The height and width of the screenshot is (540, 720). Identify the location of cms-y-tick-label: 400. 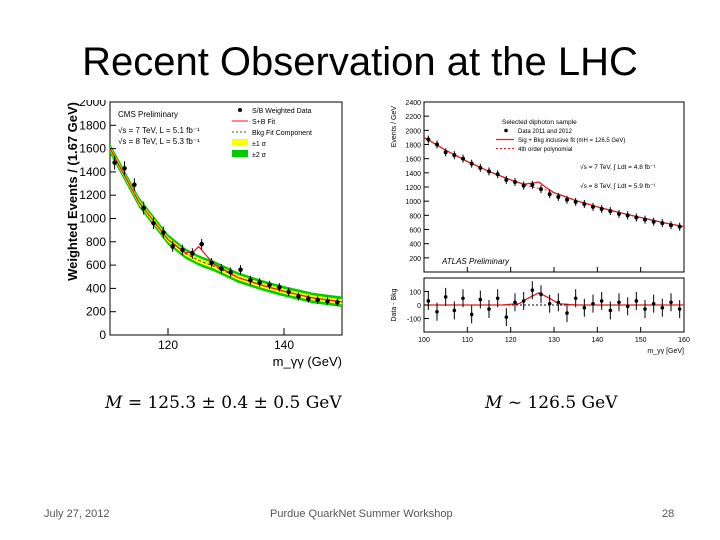
(96, 288).